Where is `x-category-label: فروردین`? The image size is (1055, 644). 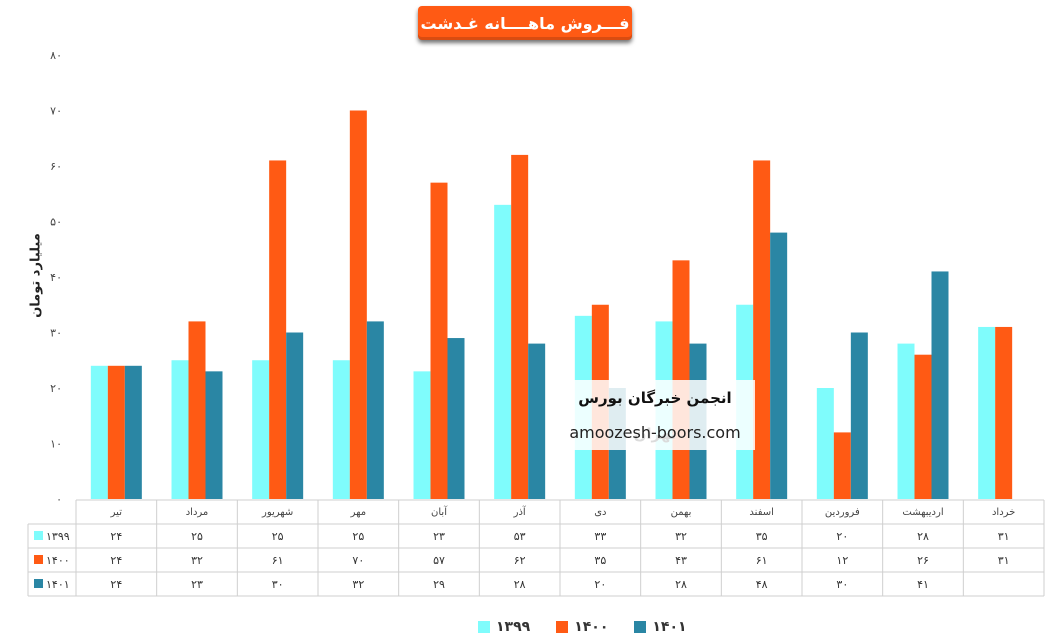 x-category-label: فروردین is located at coordinates (842, 512).